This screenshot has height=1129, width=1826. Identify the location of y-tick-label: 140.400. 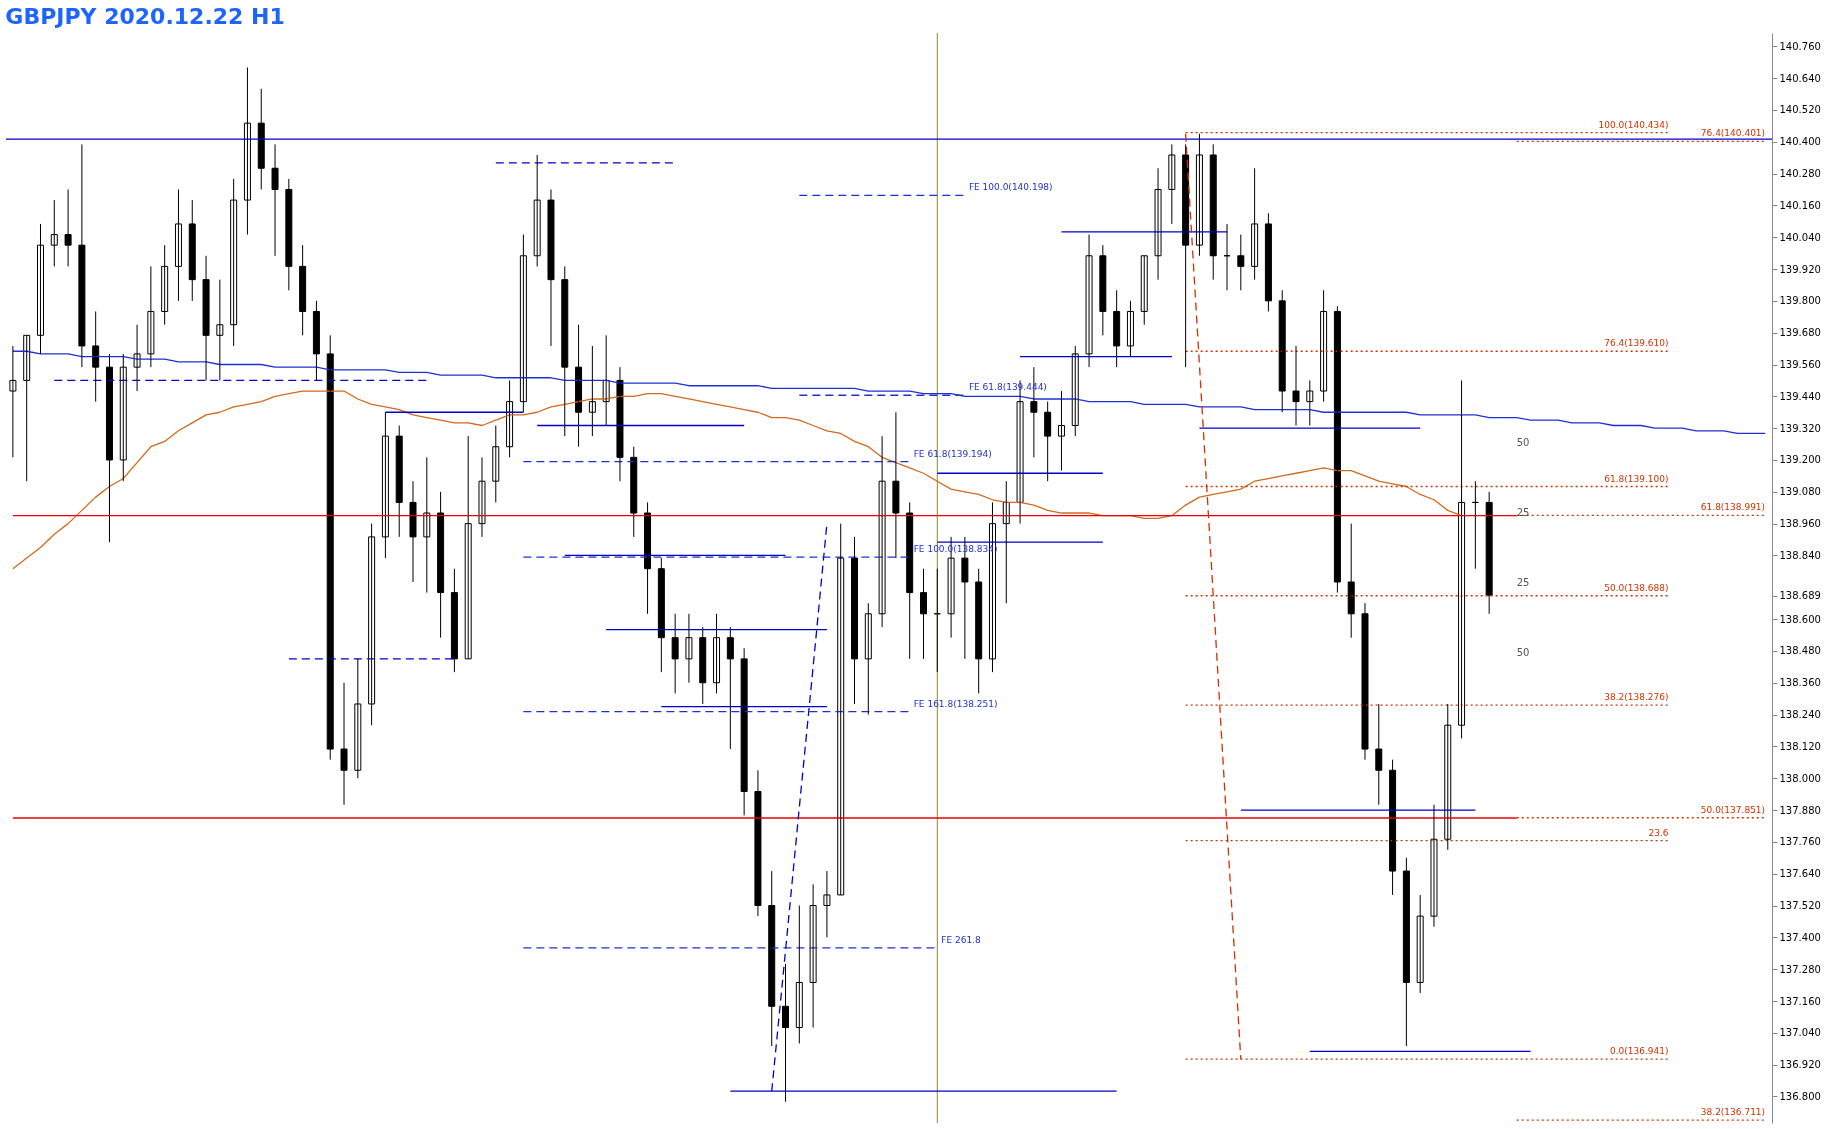
(1800, 142).